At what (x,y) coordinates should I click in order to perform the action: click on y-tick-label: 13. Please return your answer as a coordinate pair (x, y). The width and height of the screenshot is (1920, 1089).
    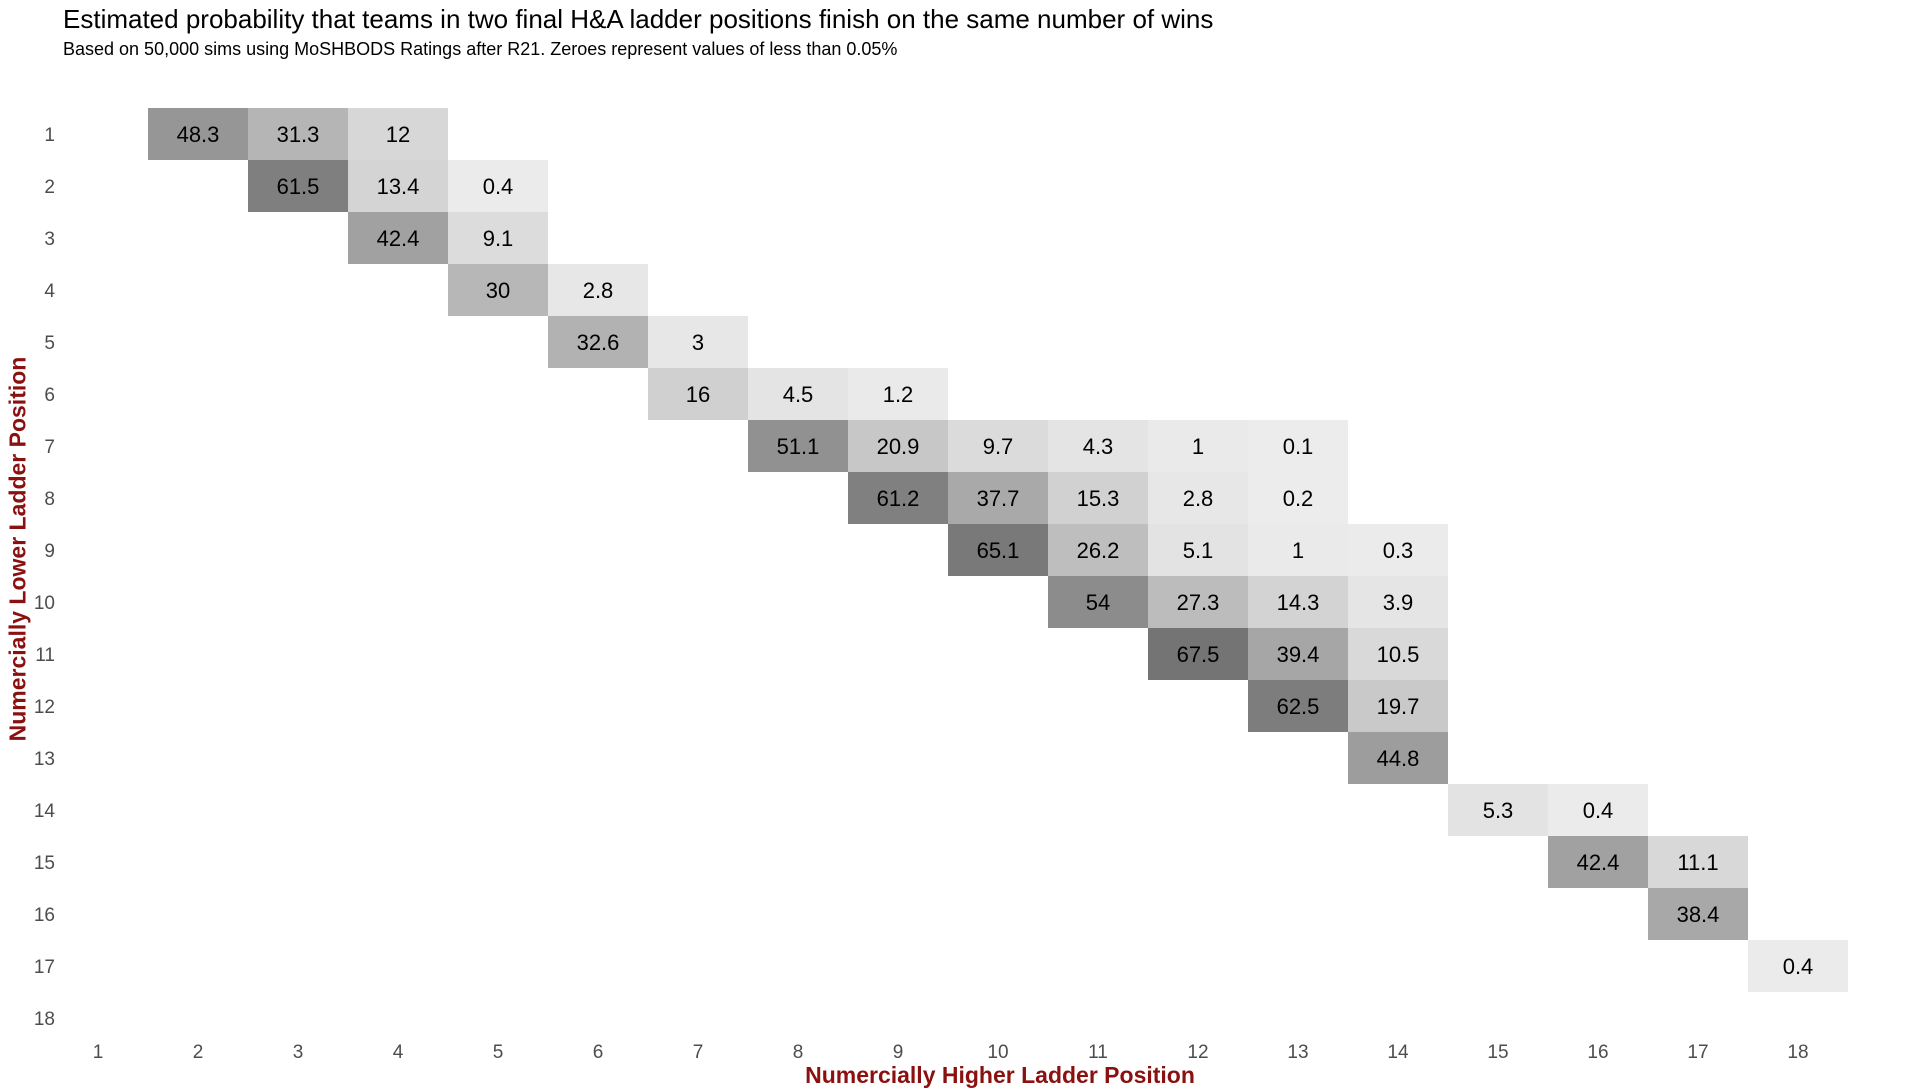
    Looking at the image, I should click on (44, 759).